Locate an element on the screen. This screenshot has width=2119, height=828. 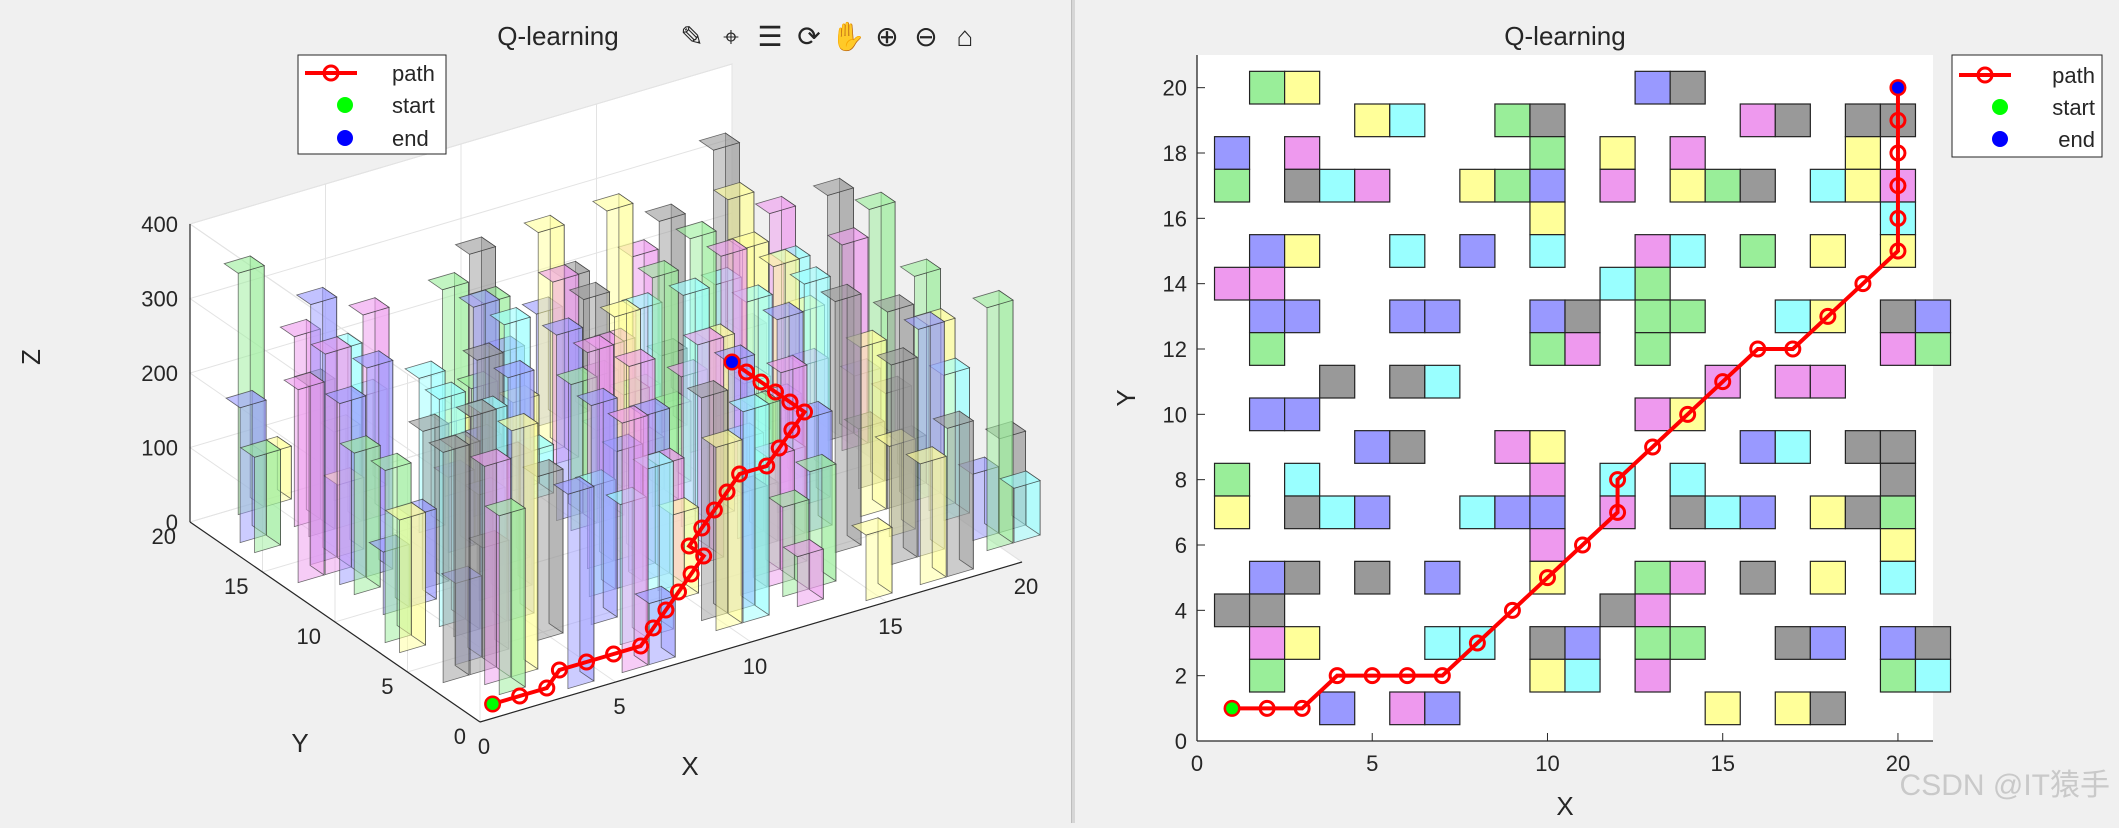
legend-end-label: end is located at coordinates (2076, 139).